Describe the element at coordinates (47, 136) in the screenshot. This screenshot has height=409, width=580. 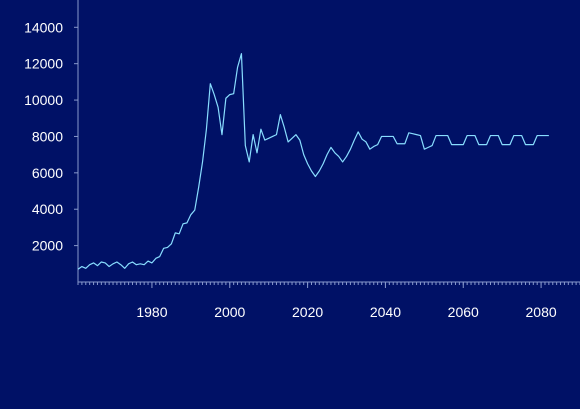
I see `y-tick-label: 8000` at that location.